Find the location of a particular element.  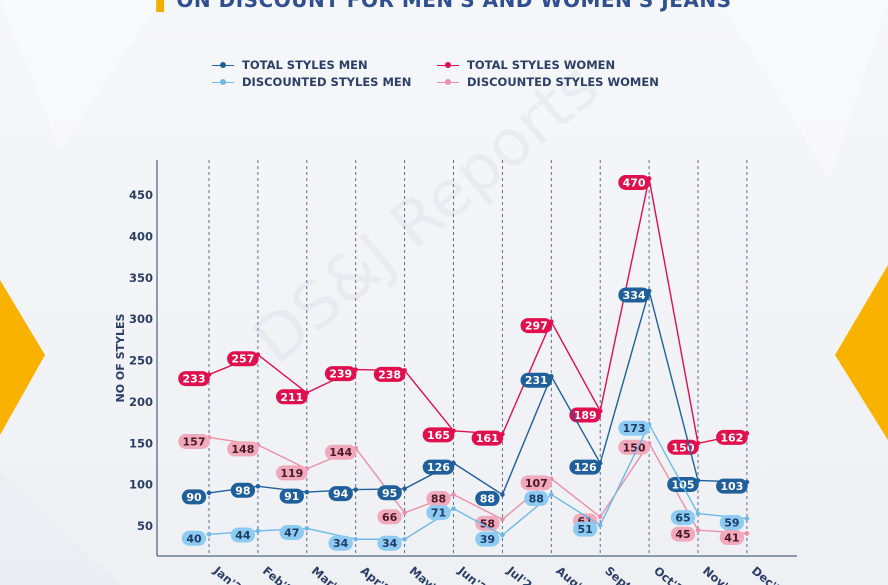

data-label: 103 is located at coordinates (731, 486).